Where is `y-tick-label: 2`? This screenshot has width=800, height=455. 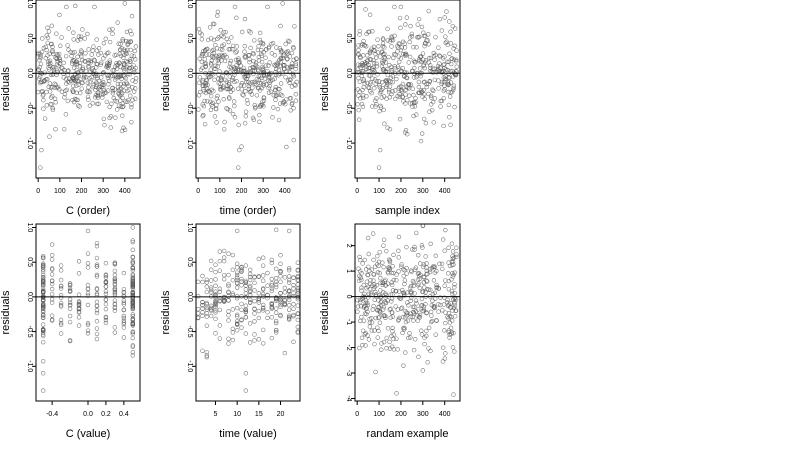 y-tick-label: 2 is located at coordinates (348, 246).